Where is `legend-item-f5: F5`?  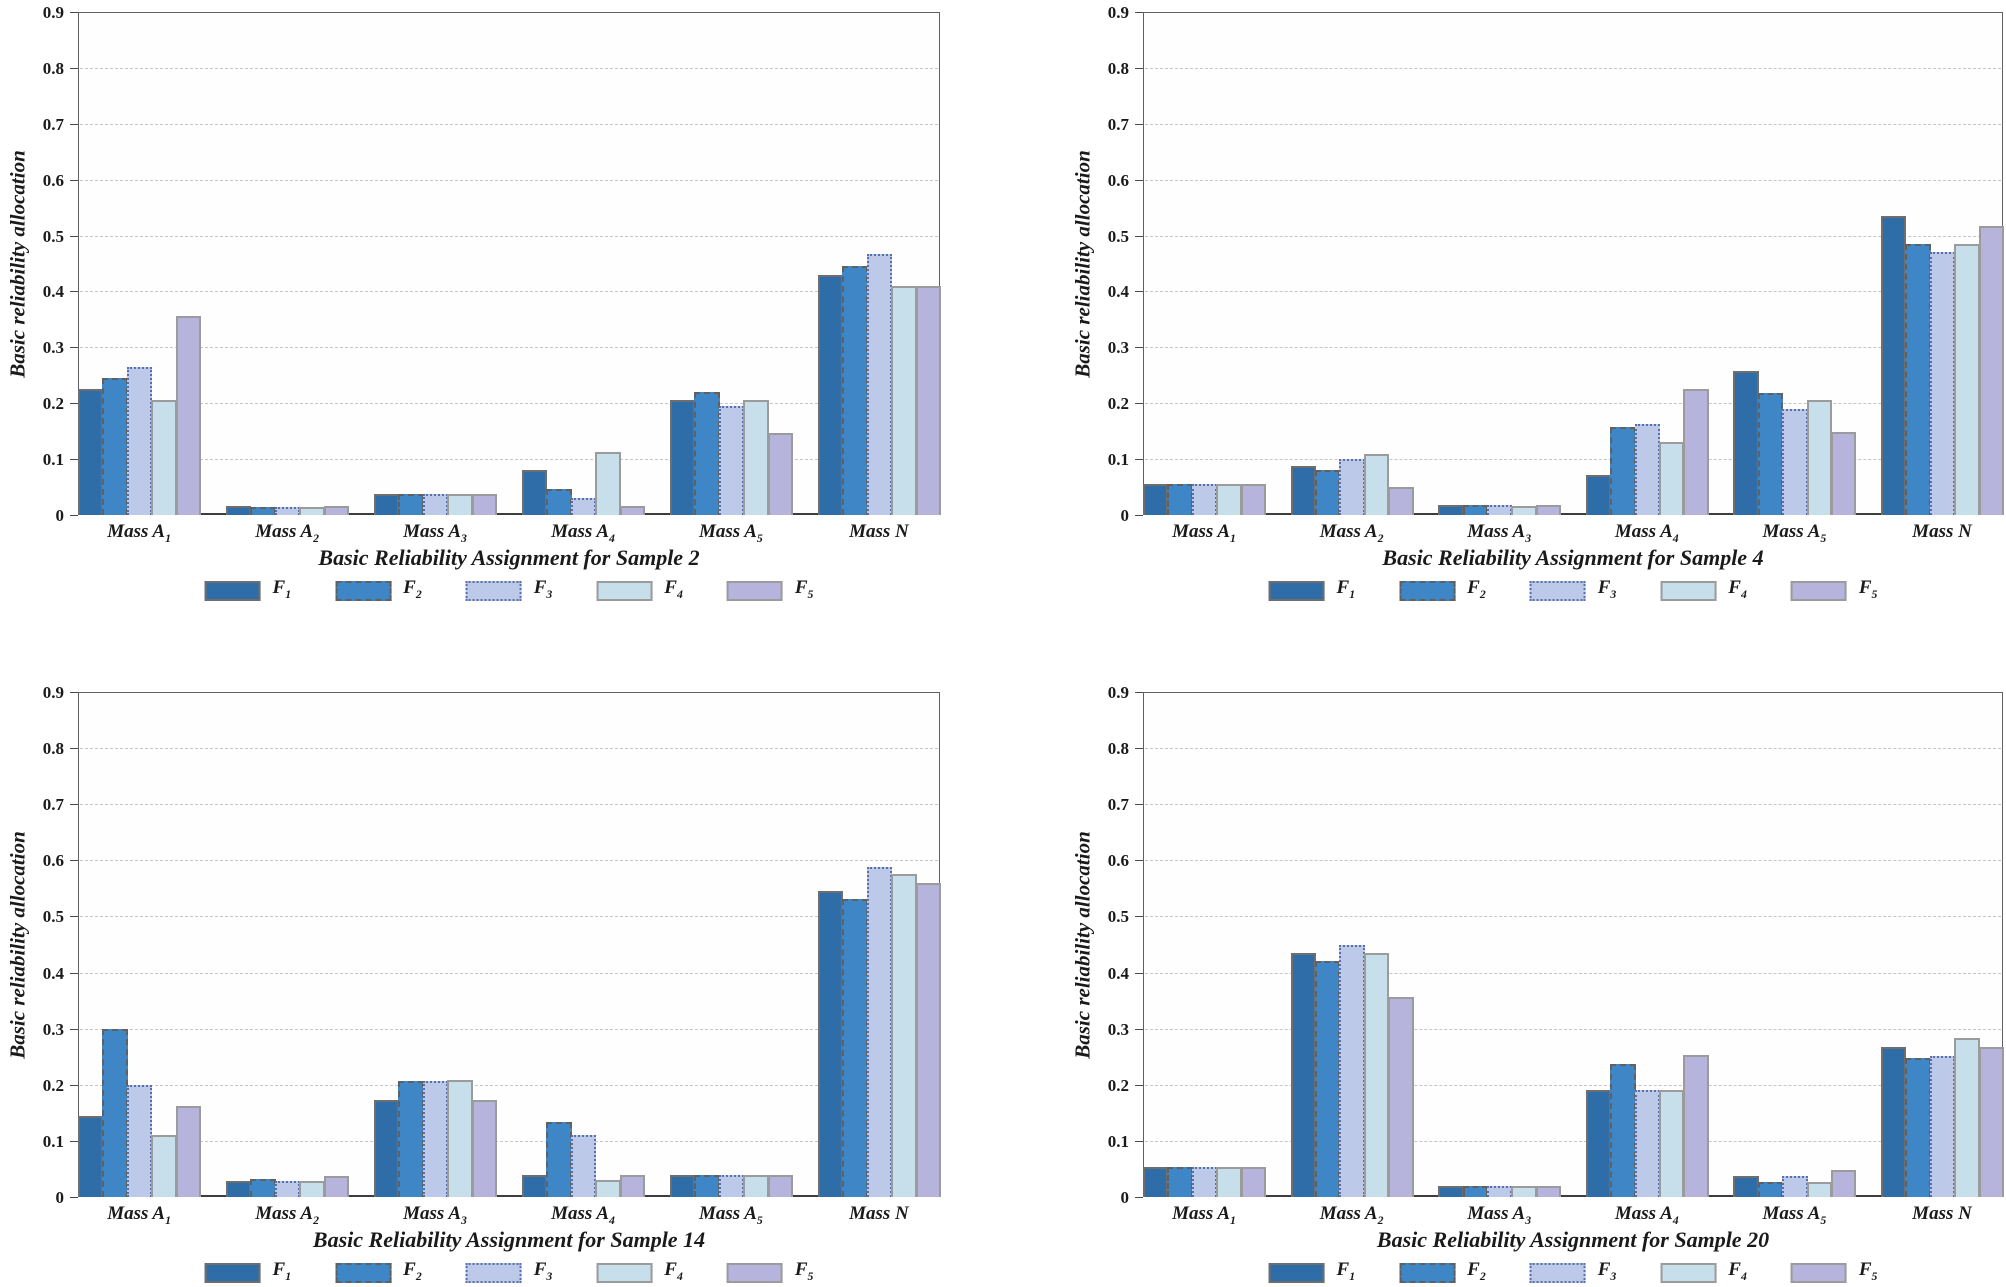
legend-item-f5: F5 is located at coordinates (769, 591).